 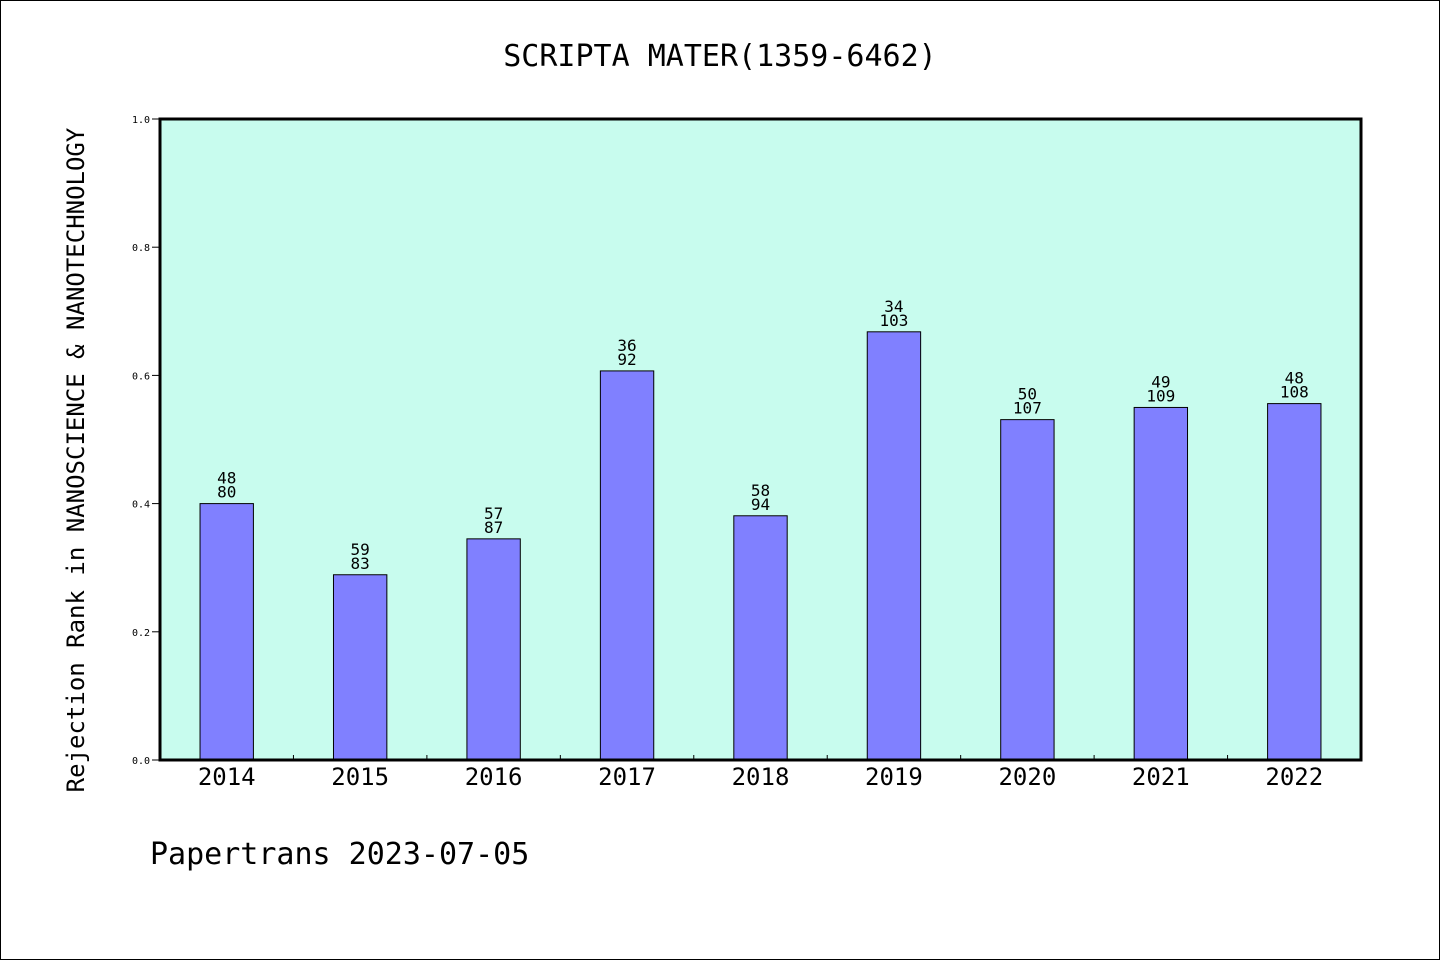 I want to click on bar-2021, so click(x=1161, y=583).